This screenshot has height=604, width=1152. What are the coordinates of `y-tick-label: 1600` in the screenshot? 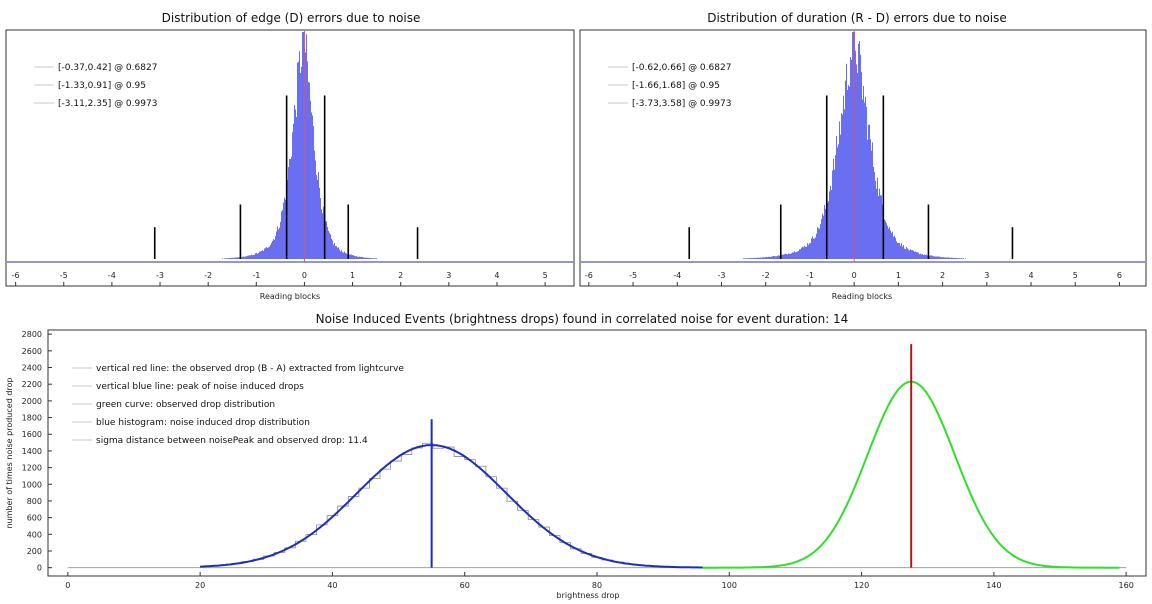 It's located at (32, 434).